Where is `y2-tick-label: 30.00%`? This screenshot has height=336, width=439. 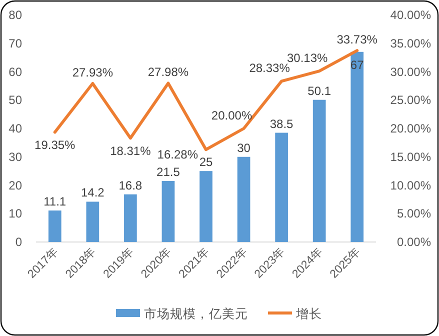
y2-tick-label: 30.00% is located at coordinates (411, 71).